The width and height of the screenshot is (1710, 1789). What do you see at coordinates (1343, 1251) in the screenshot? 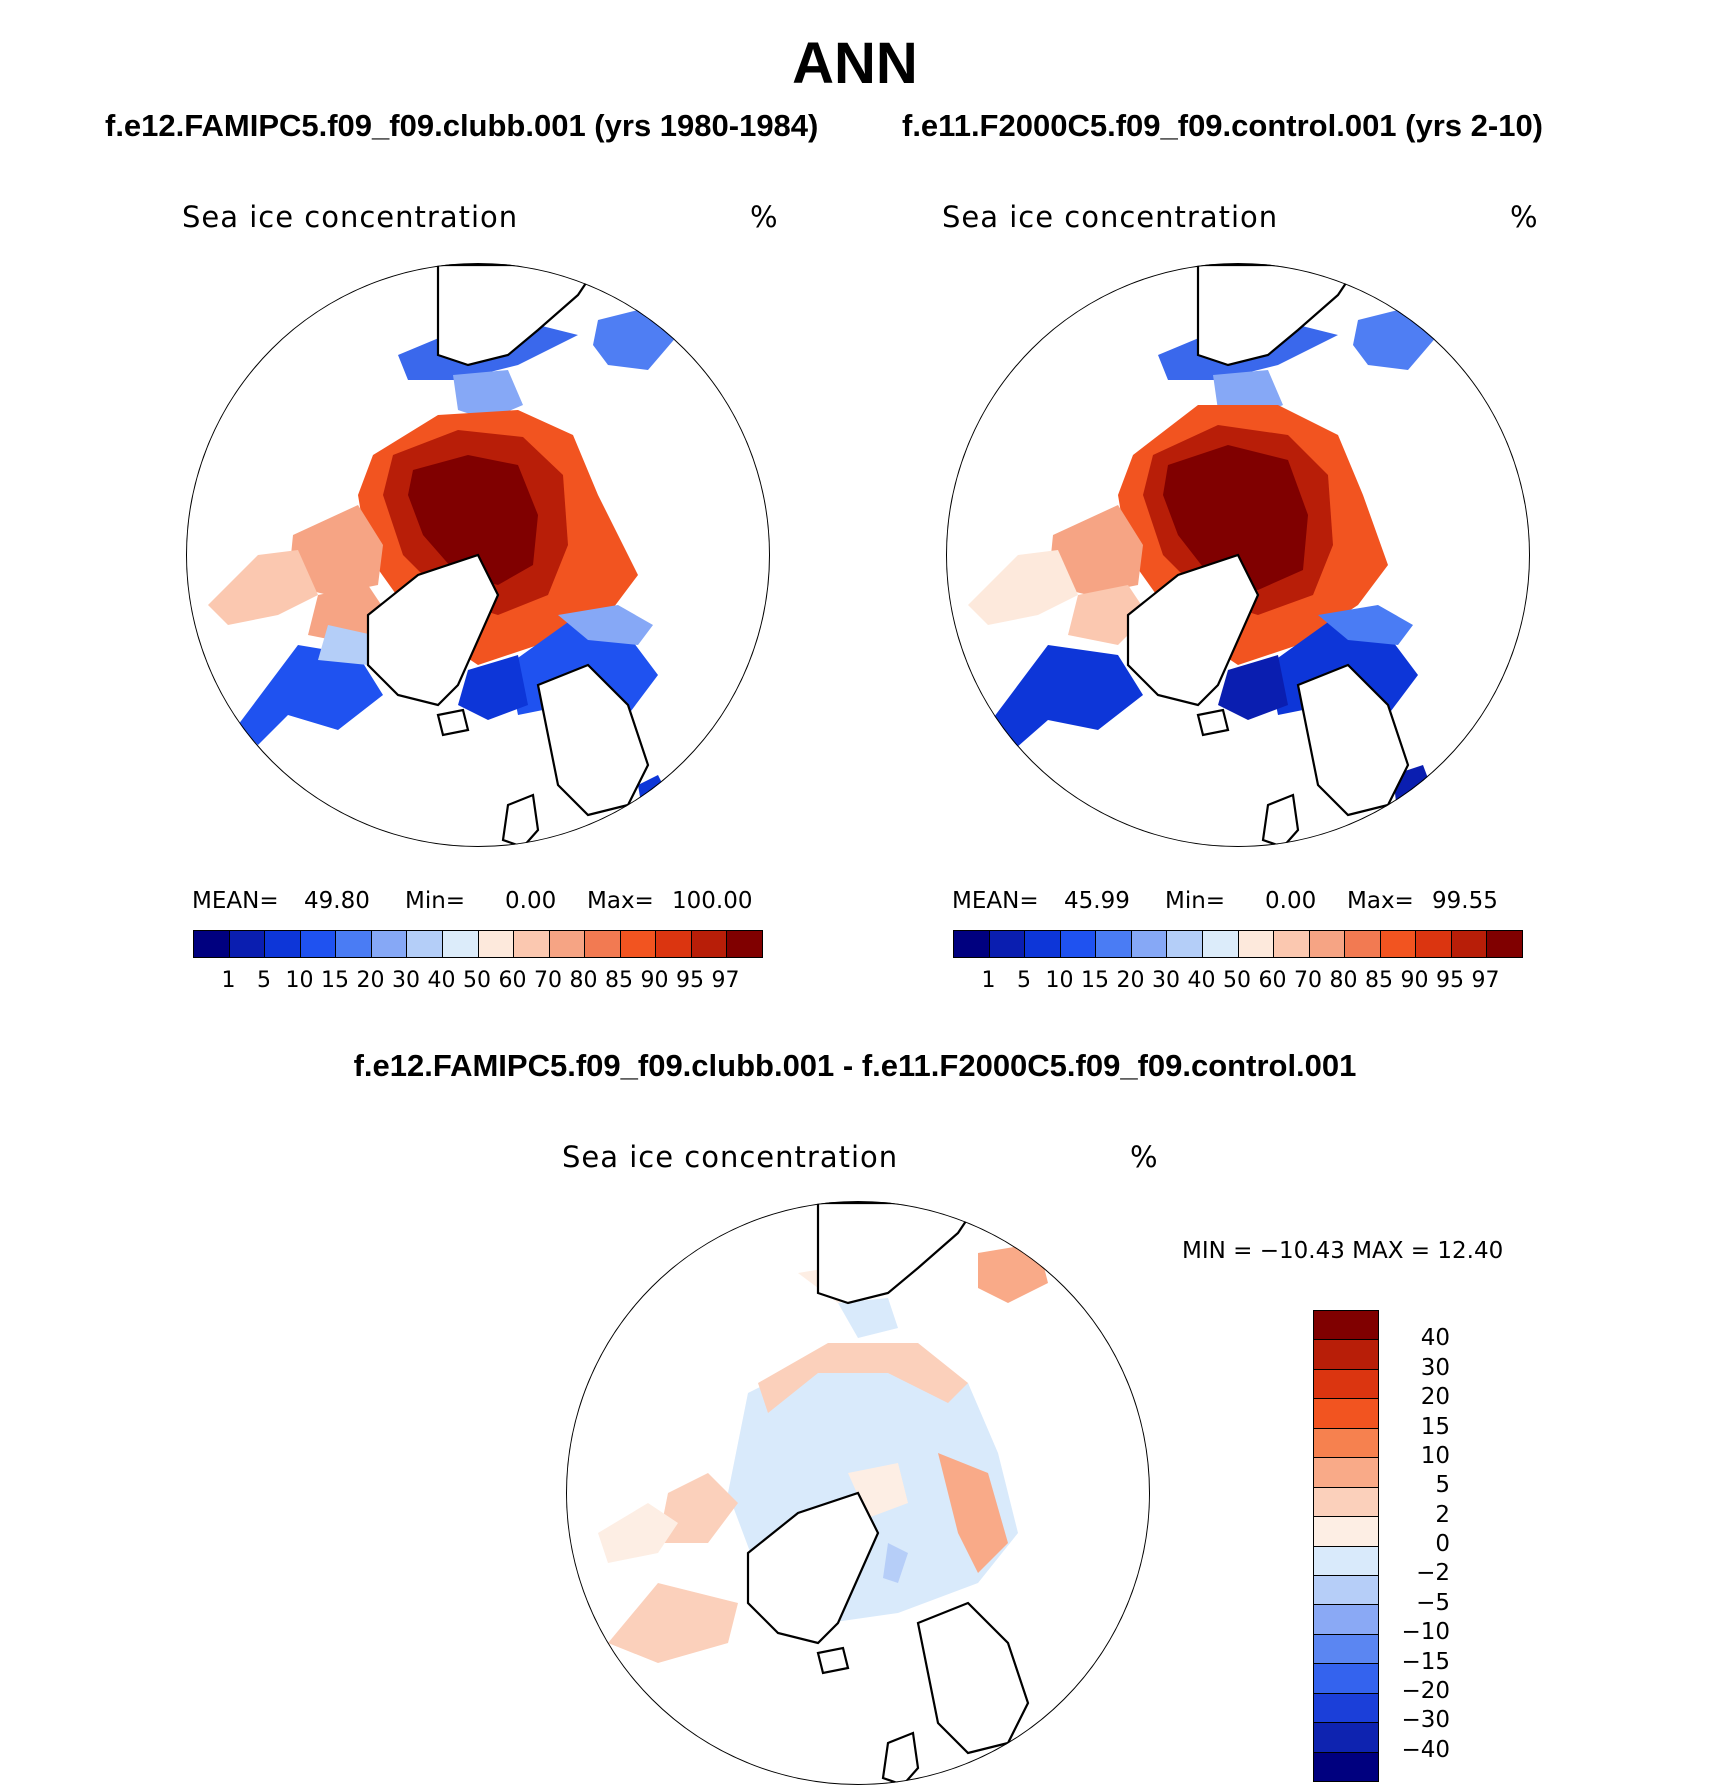
I see `diff-minmax: MIN = −10.43 MAX = 12.40` at bounding box center [1343, 1251].